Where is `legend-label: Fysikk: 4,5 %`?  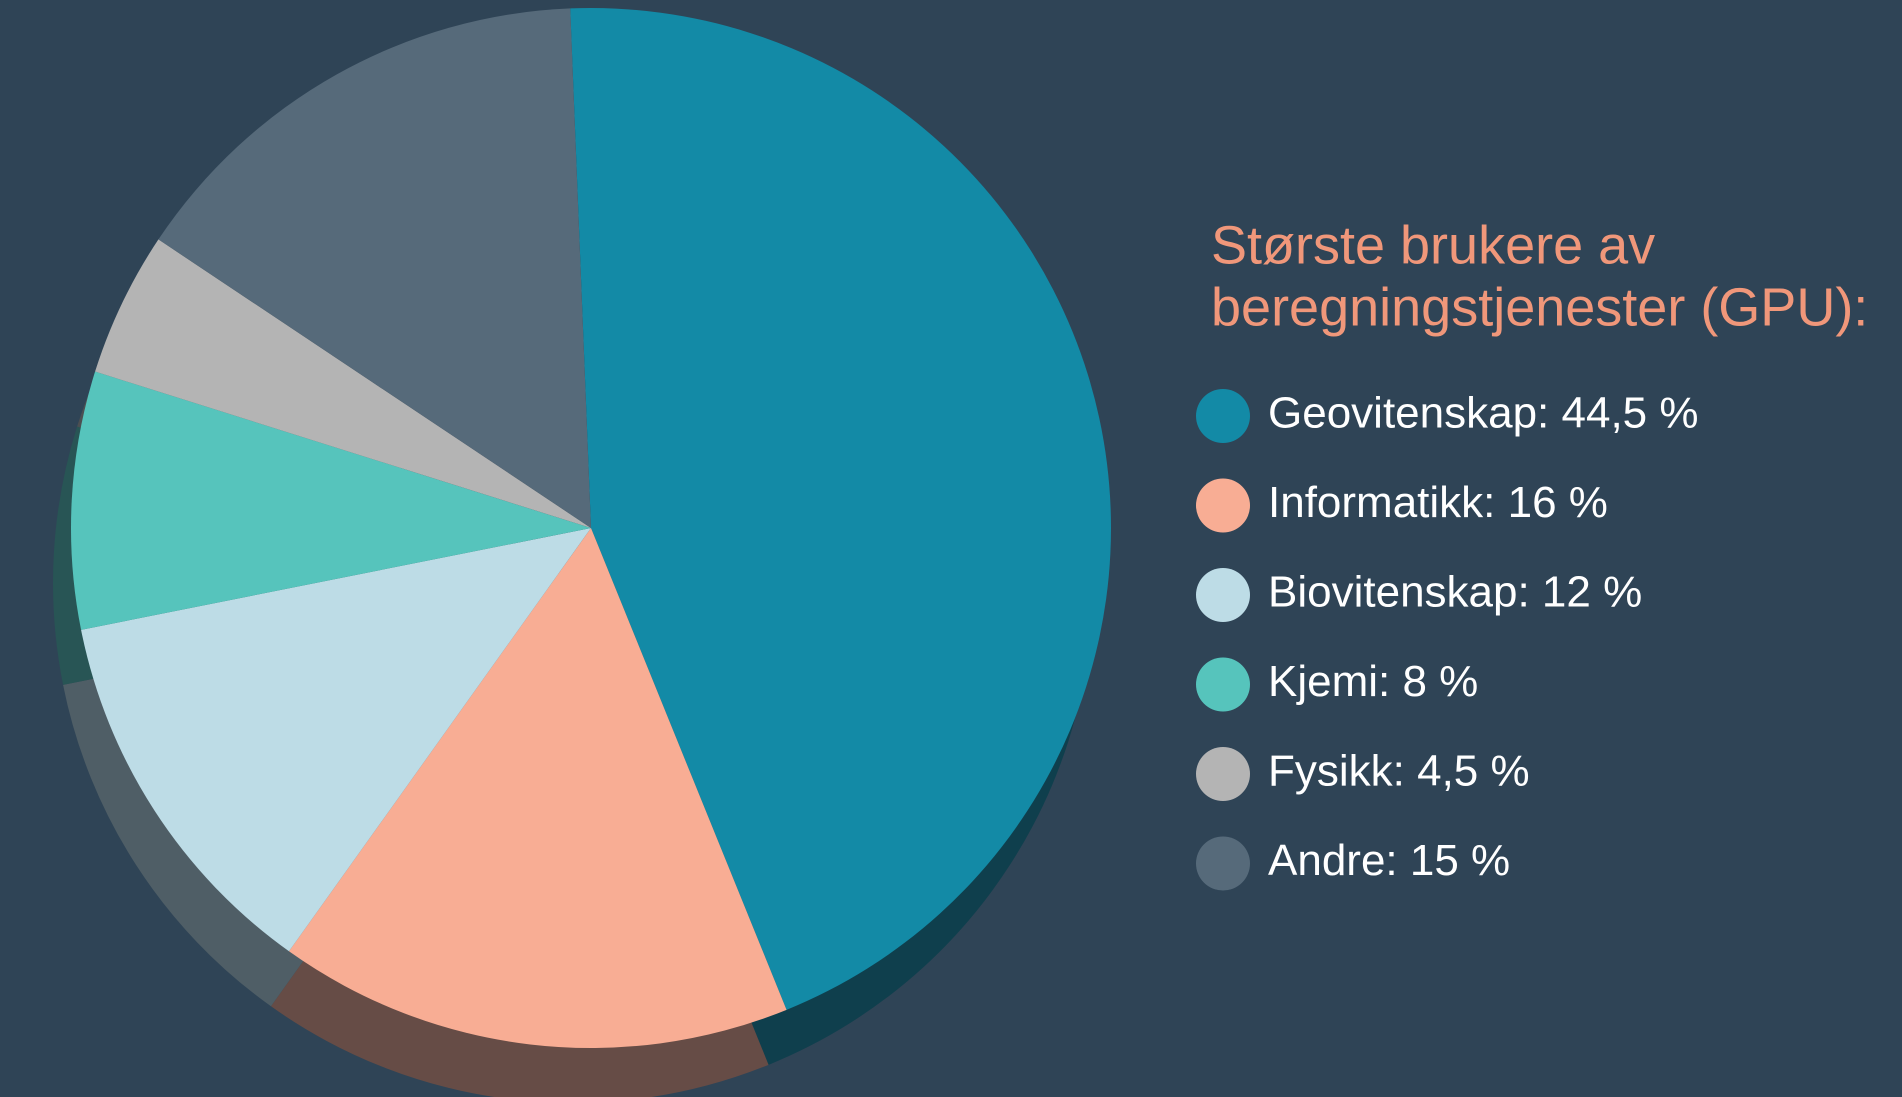
legend-label: Fysikk: 4,5 % is located at coordinates (1399, 771).